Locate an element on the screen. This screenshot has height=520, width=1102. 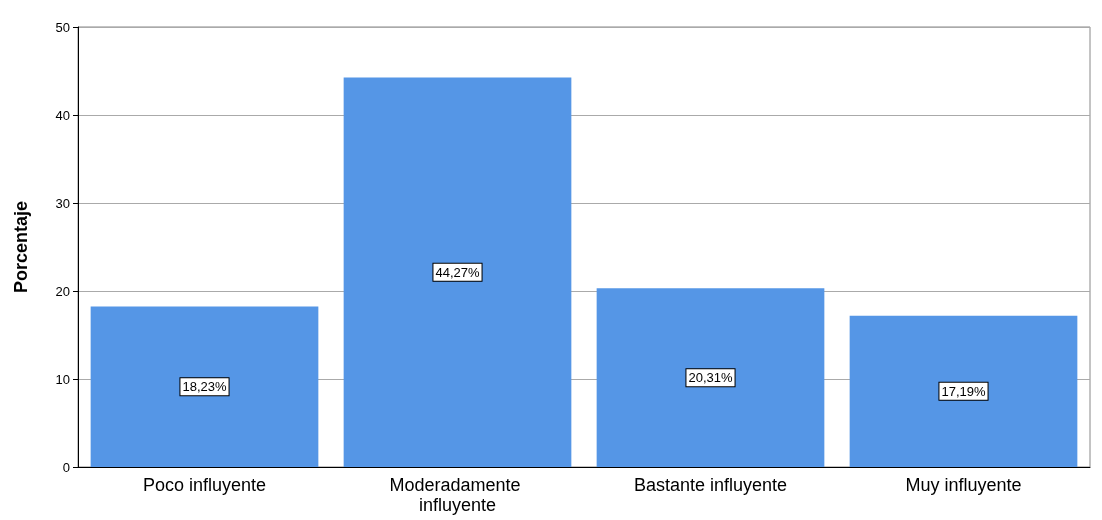
data-label: 20,31% is located at coordinates (710, 378).